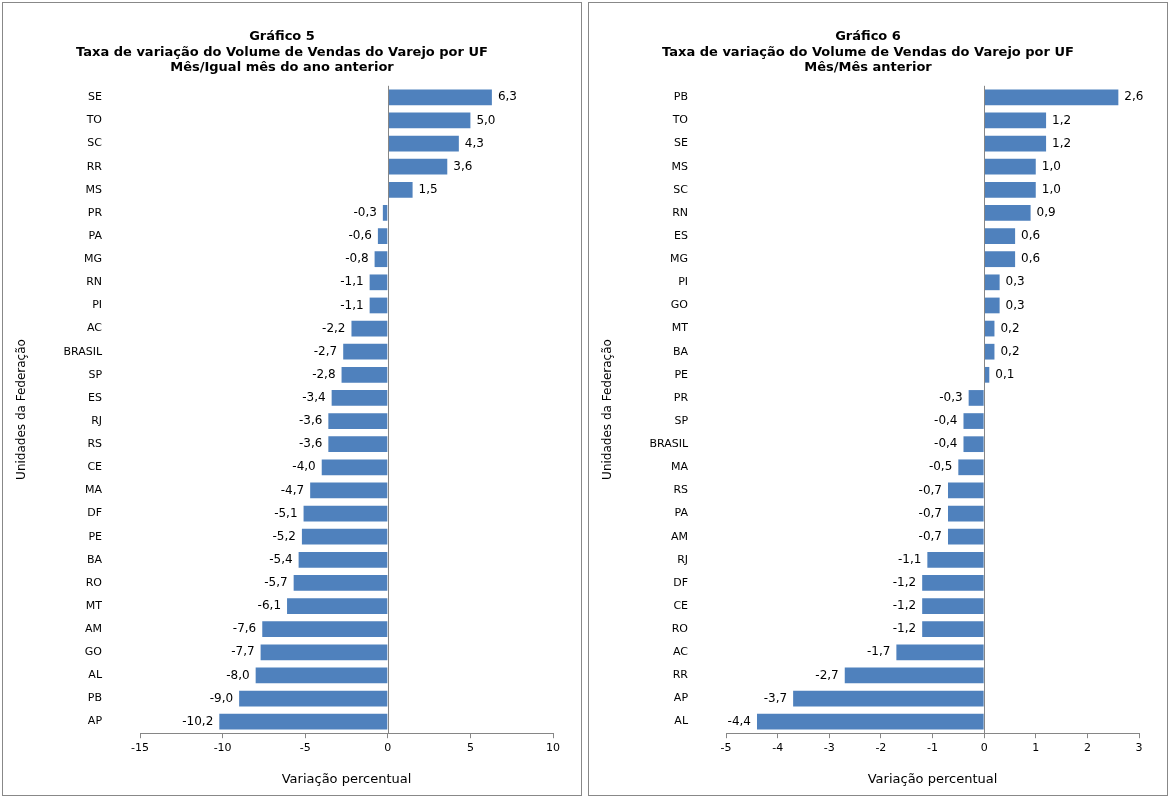 This screenshot has height=800, width=1168. What do you see at coordinates (94, 605) in the screenshot?
I see `y-tick-label: MT` at bounding box center [94, 605].